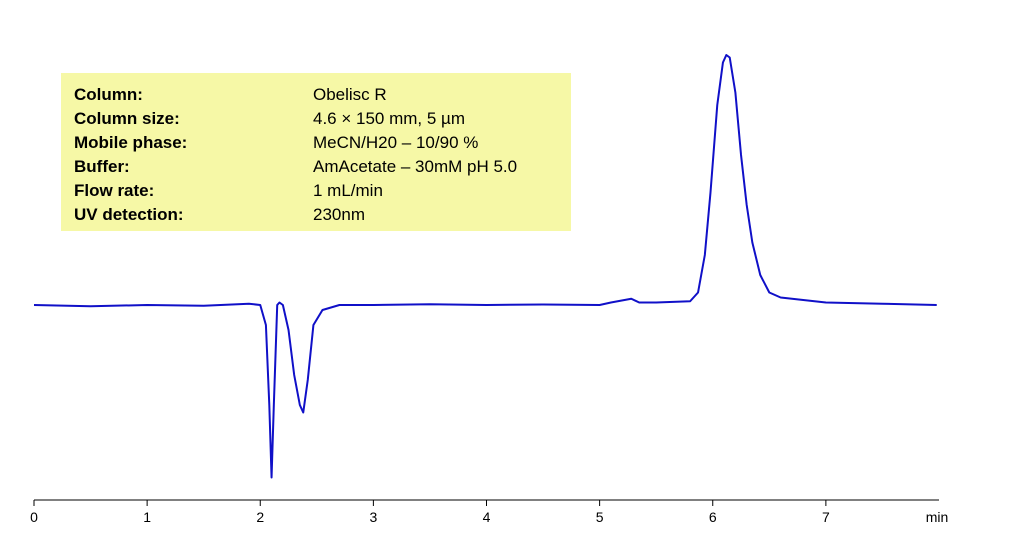  I want to click on x-axis-label: min, so click(937, 517).